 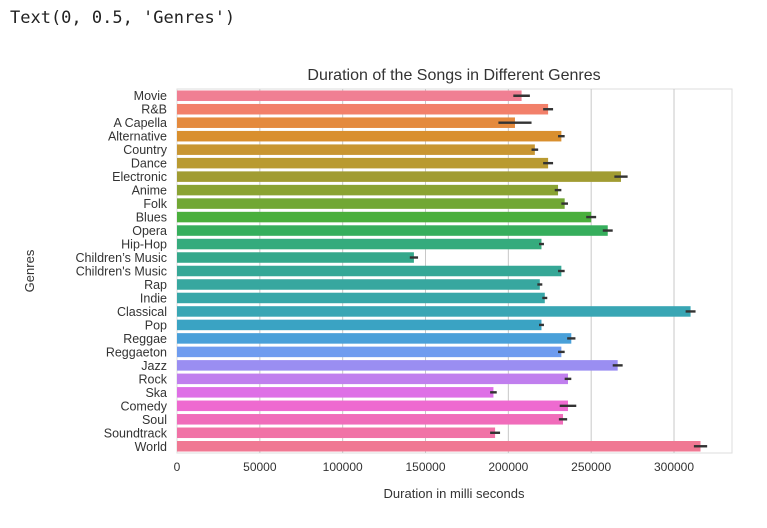 What do you see at coordinates (145, 339) in the screenshot?
I see `y-tick-label-18: Reggae` at bounding box center [145, 339].